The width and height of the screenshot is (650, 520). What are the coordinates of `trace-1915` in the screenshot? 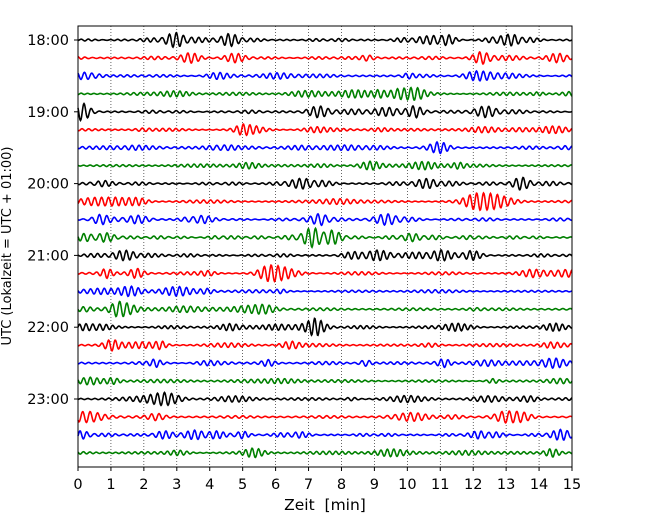 It's located at (325, 130).